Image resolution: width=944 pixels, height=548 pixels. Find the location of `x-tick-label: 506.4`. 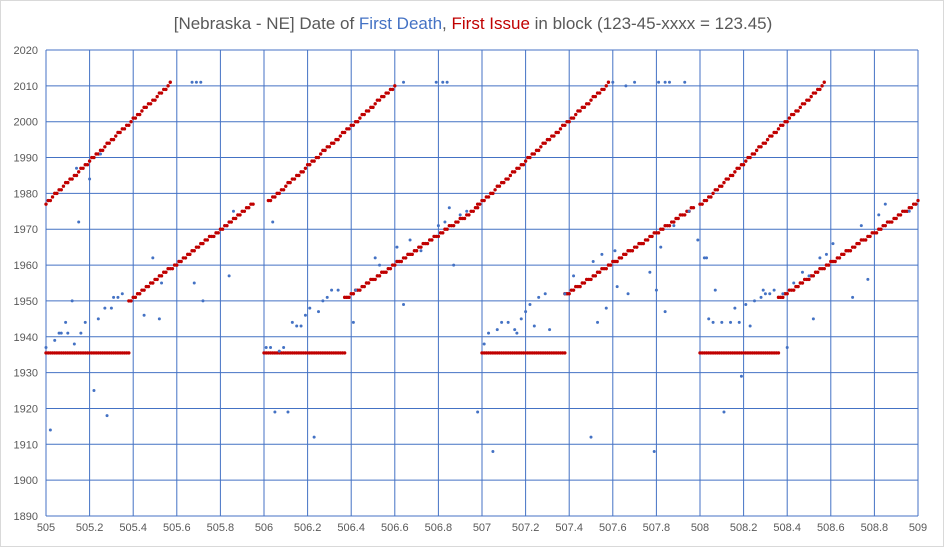

x-tick-label: 506.4 is located at coordinates (351, 528).